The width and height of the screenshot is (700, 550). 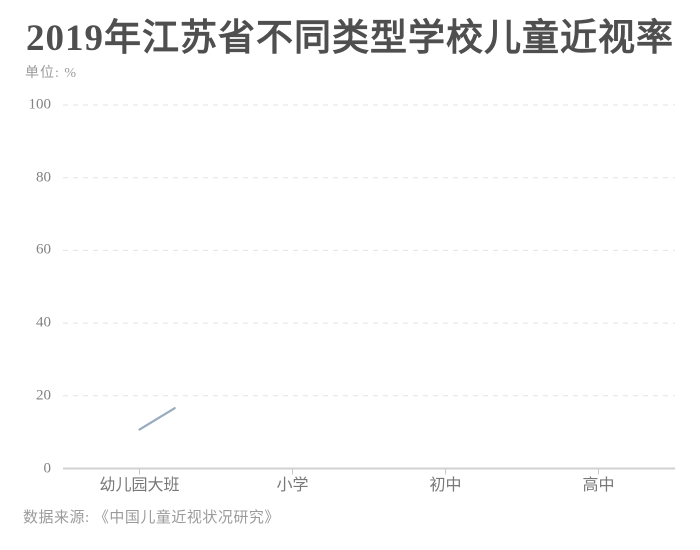 What do you see at coordinates (51, 73) in the screenshot?
I see `unit-label: 单位: %` at bounding box center [51, 73].